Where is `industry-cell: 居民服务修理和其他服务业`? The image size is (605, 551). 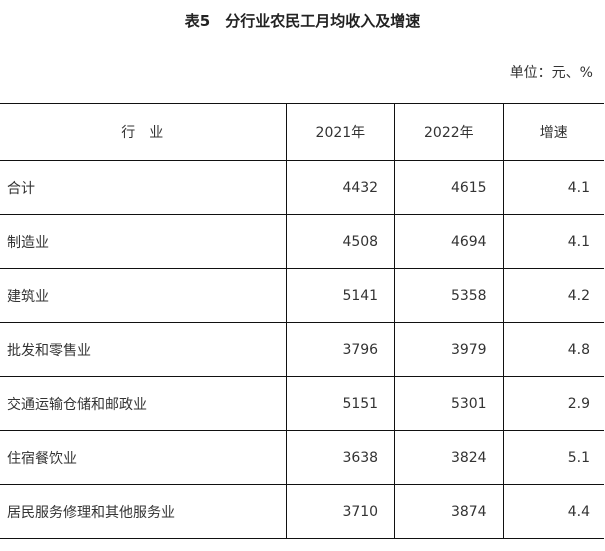
industry-cell: 居民服务修理和其他服务业 is located at coordinates (143, 511).